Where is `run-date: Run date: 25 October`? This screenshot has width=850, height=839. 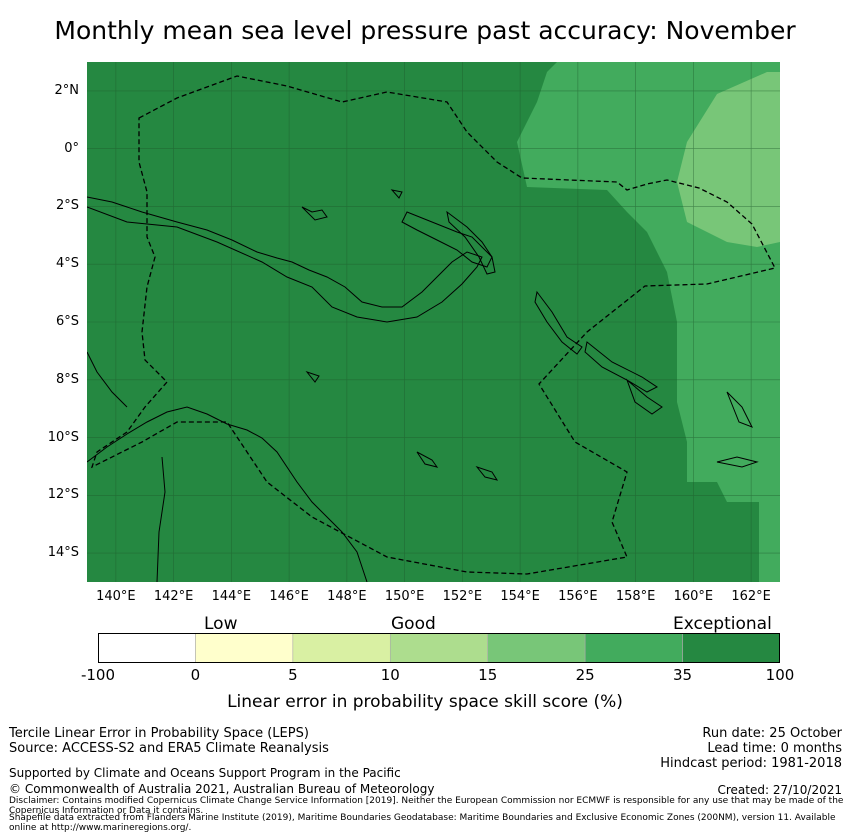
run-date: Run date: 25 October is located at coordinates (772, 733).